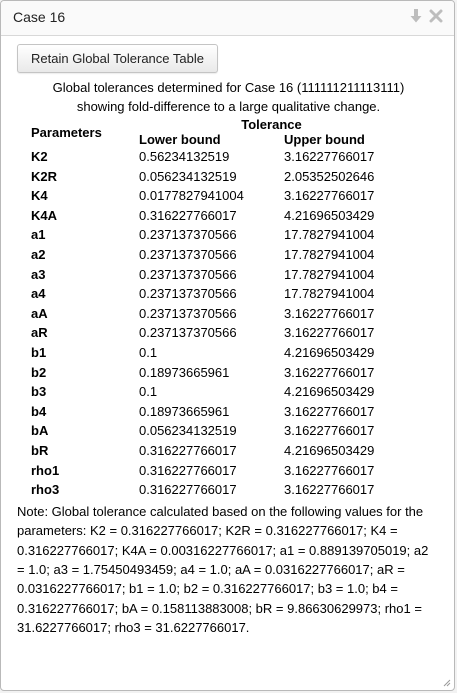 The width and height of the screenshot is (457, 693). What do you see at coordinates (329, 176) in the screenshot?
I see `upper-bound-cell: 2.05352502646` at bounding box center [329, 176].